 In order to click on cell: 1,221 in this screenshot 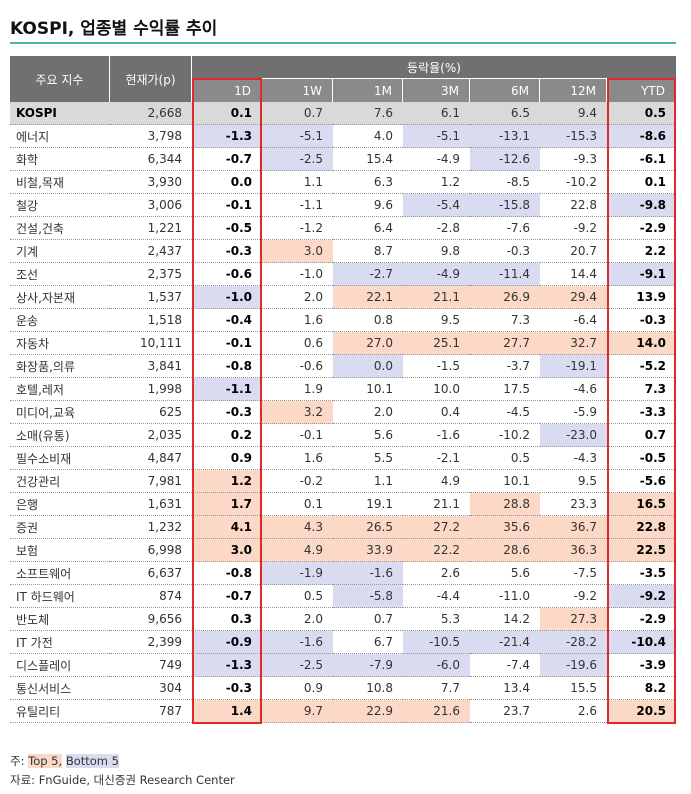, I will do `click(151, 228)`.